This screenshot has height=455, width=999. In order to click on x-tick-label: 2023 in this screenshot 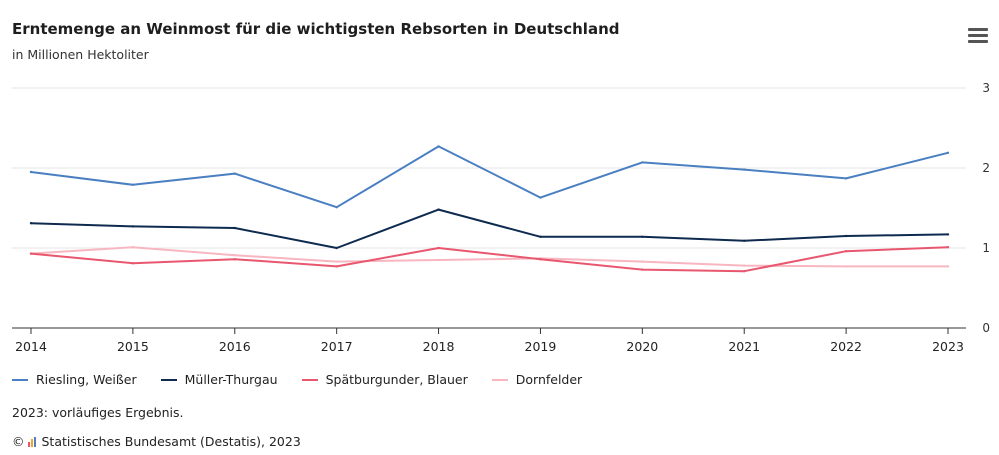, I will do `click(948, 346)`.